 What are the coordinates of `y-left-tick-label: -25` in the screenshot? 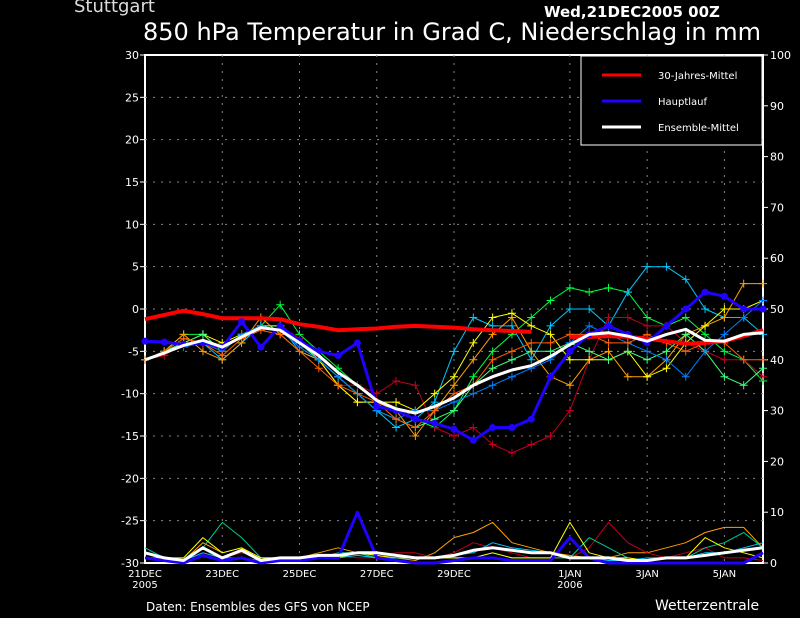 It's located at (130, 521).